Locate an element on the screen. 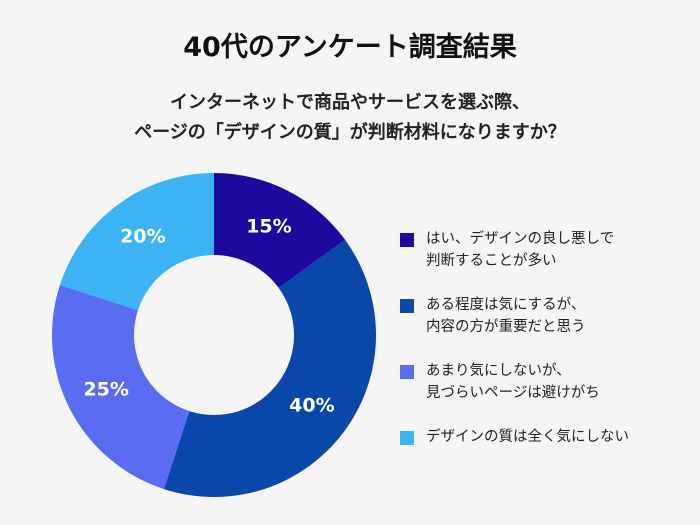 This screenshot has height=525, width=700. legend-label: ある程度は気にするが、 内容の方が重要だと思う is located at coordinates (506, 316).